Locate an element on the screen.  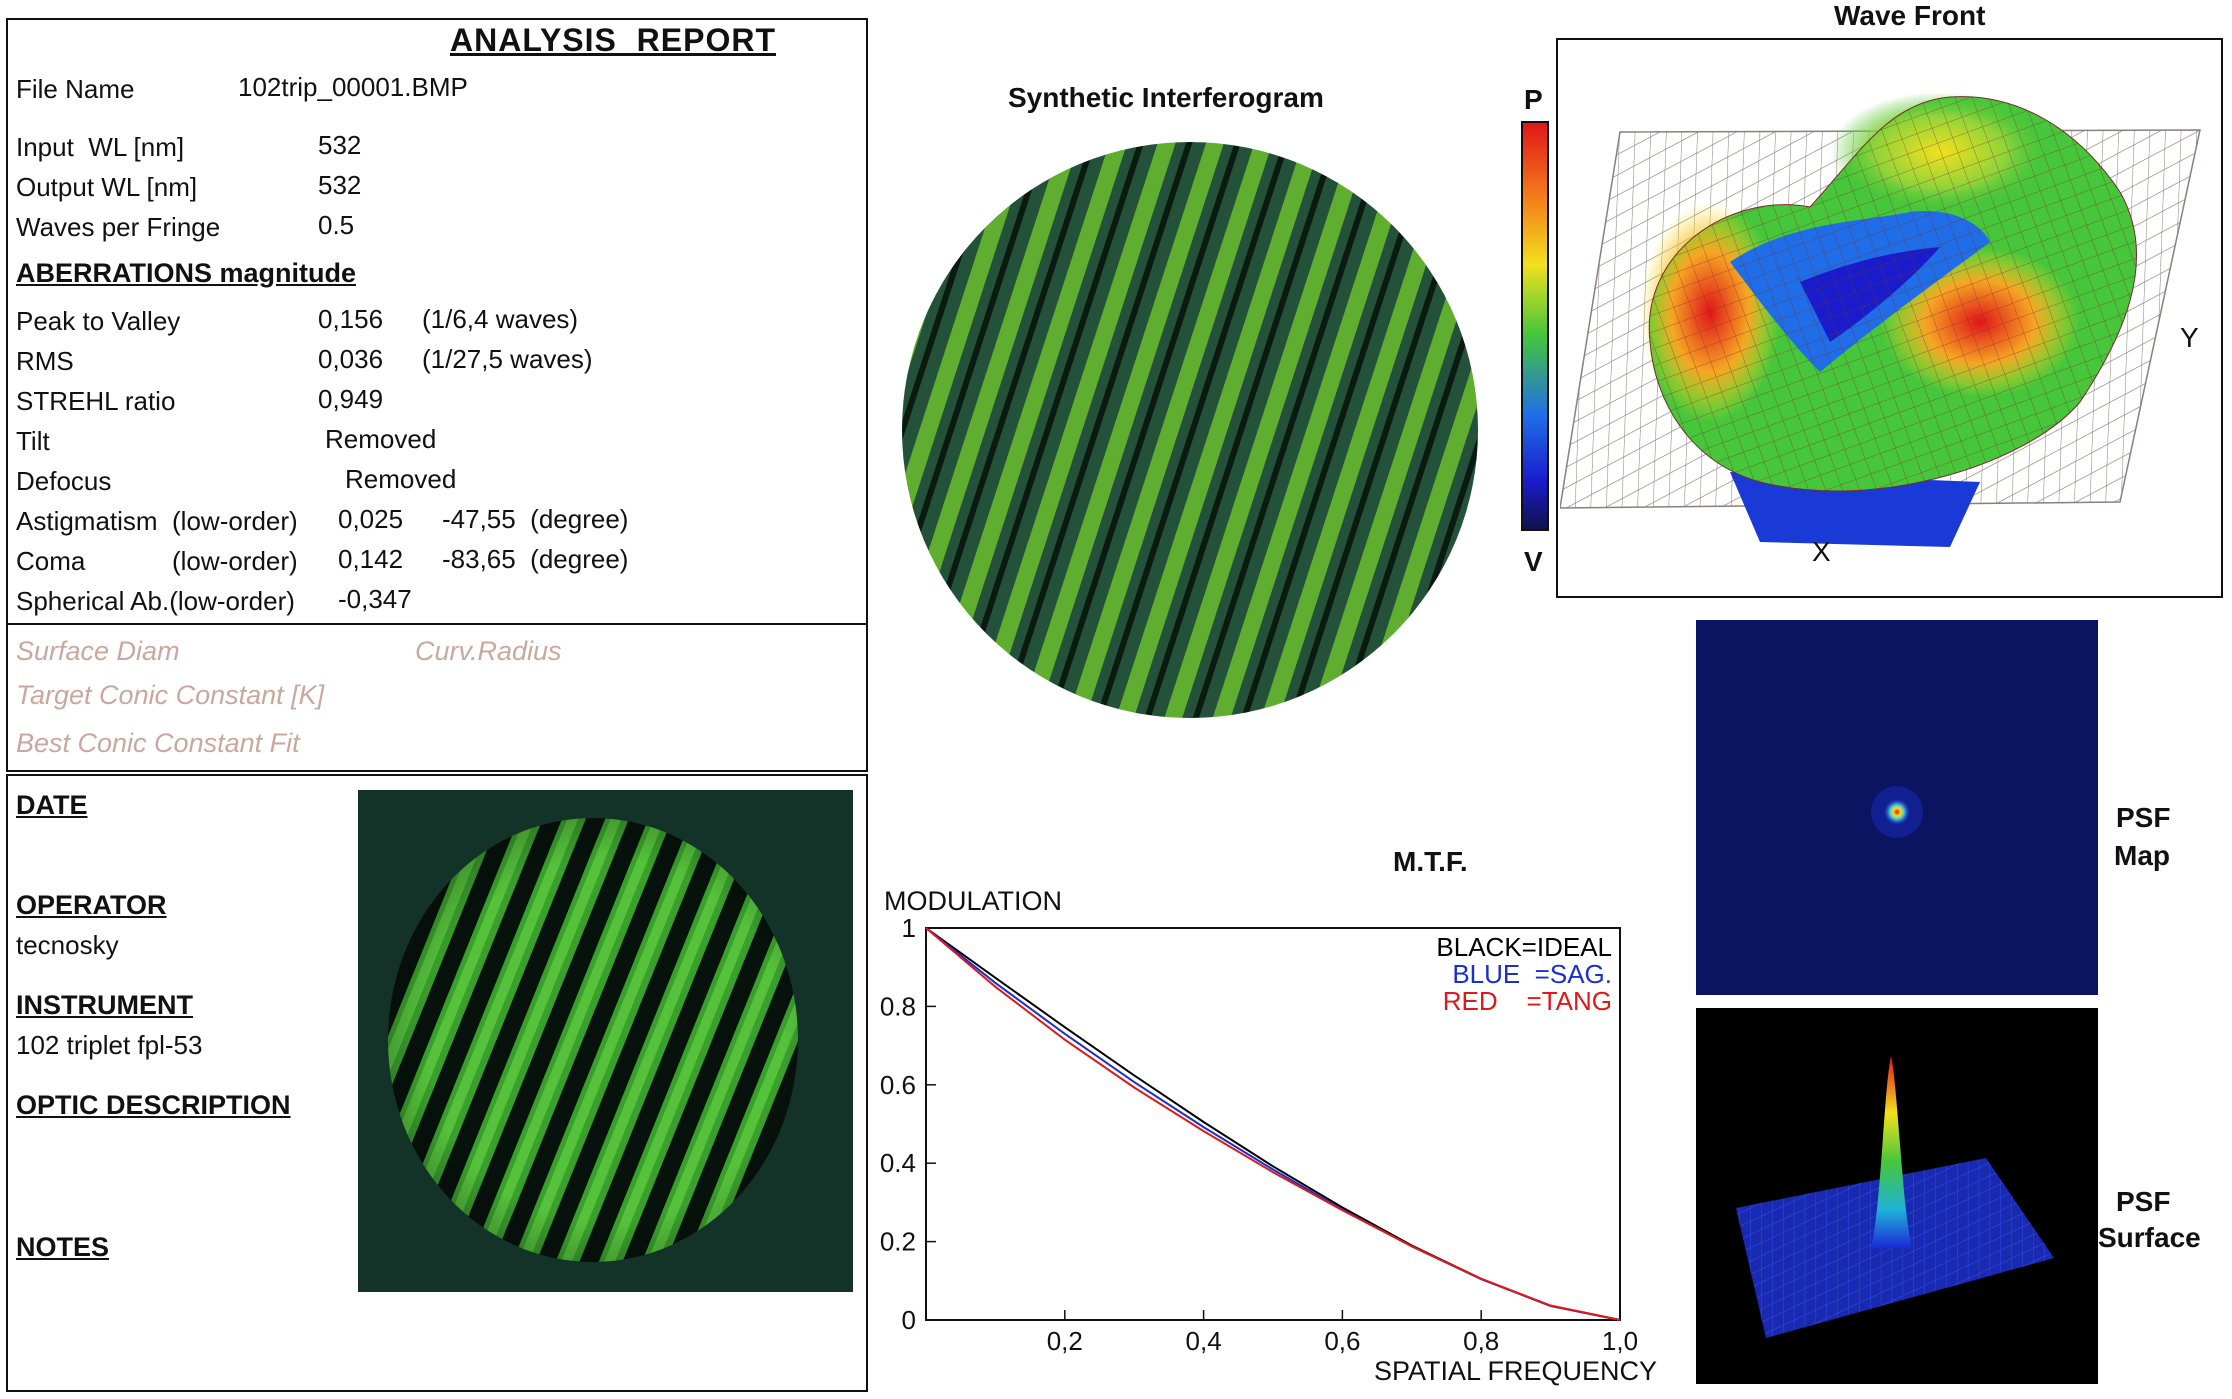
file-name-value: 102trip_00001.BMP is located at coordinates (353, 87).